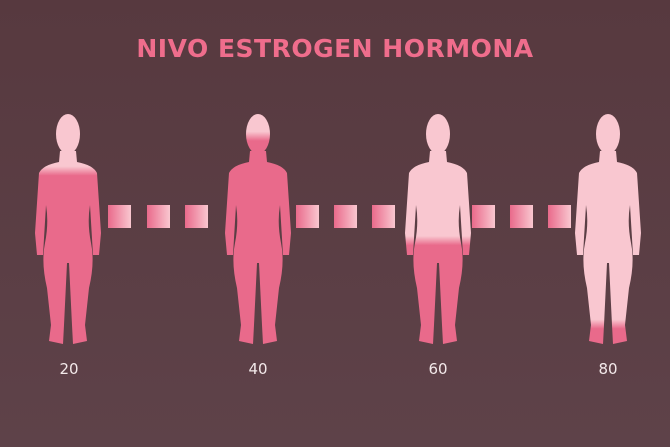  What do you see at coordinates (335, 48) in the screenshot?
I see `page-title: NIVO ESTROGEN HORMONA` at bounding box center [335, 48].